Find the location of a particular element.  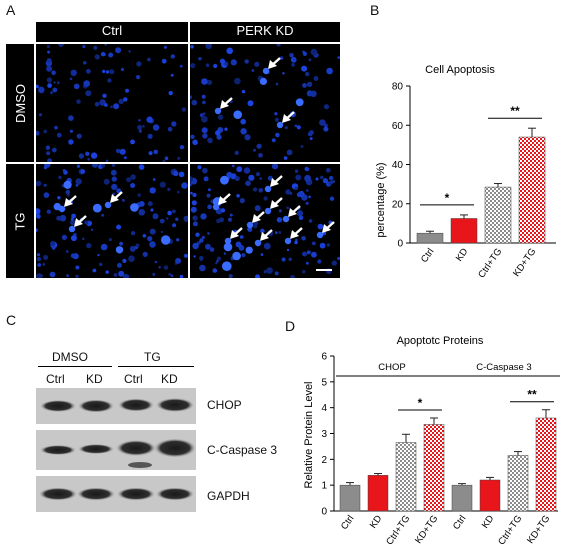

blot-lane-1: Ctrl is located at coordinates (55, 379).